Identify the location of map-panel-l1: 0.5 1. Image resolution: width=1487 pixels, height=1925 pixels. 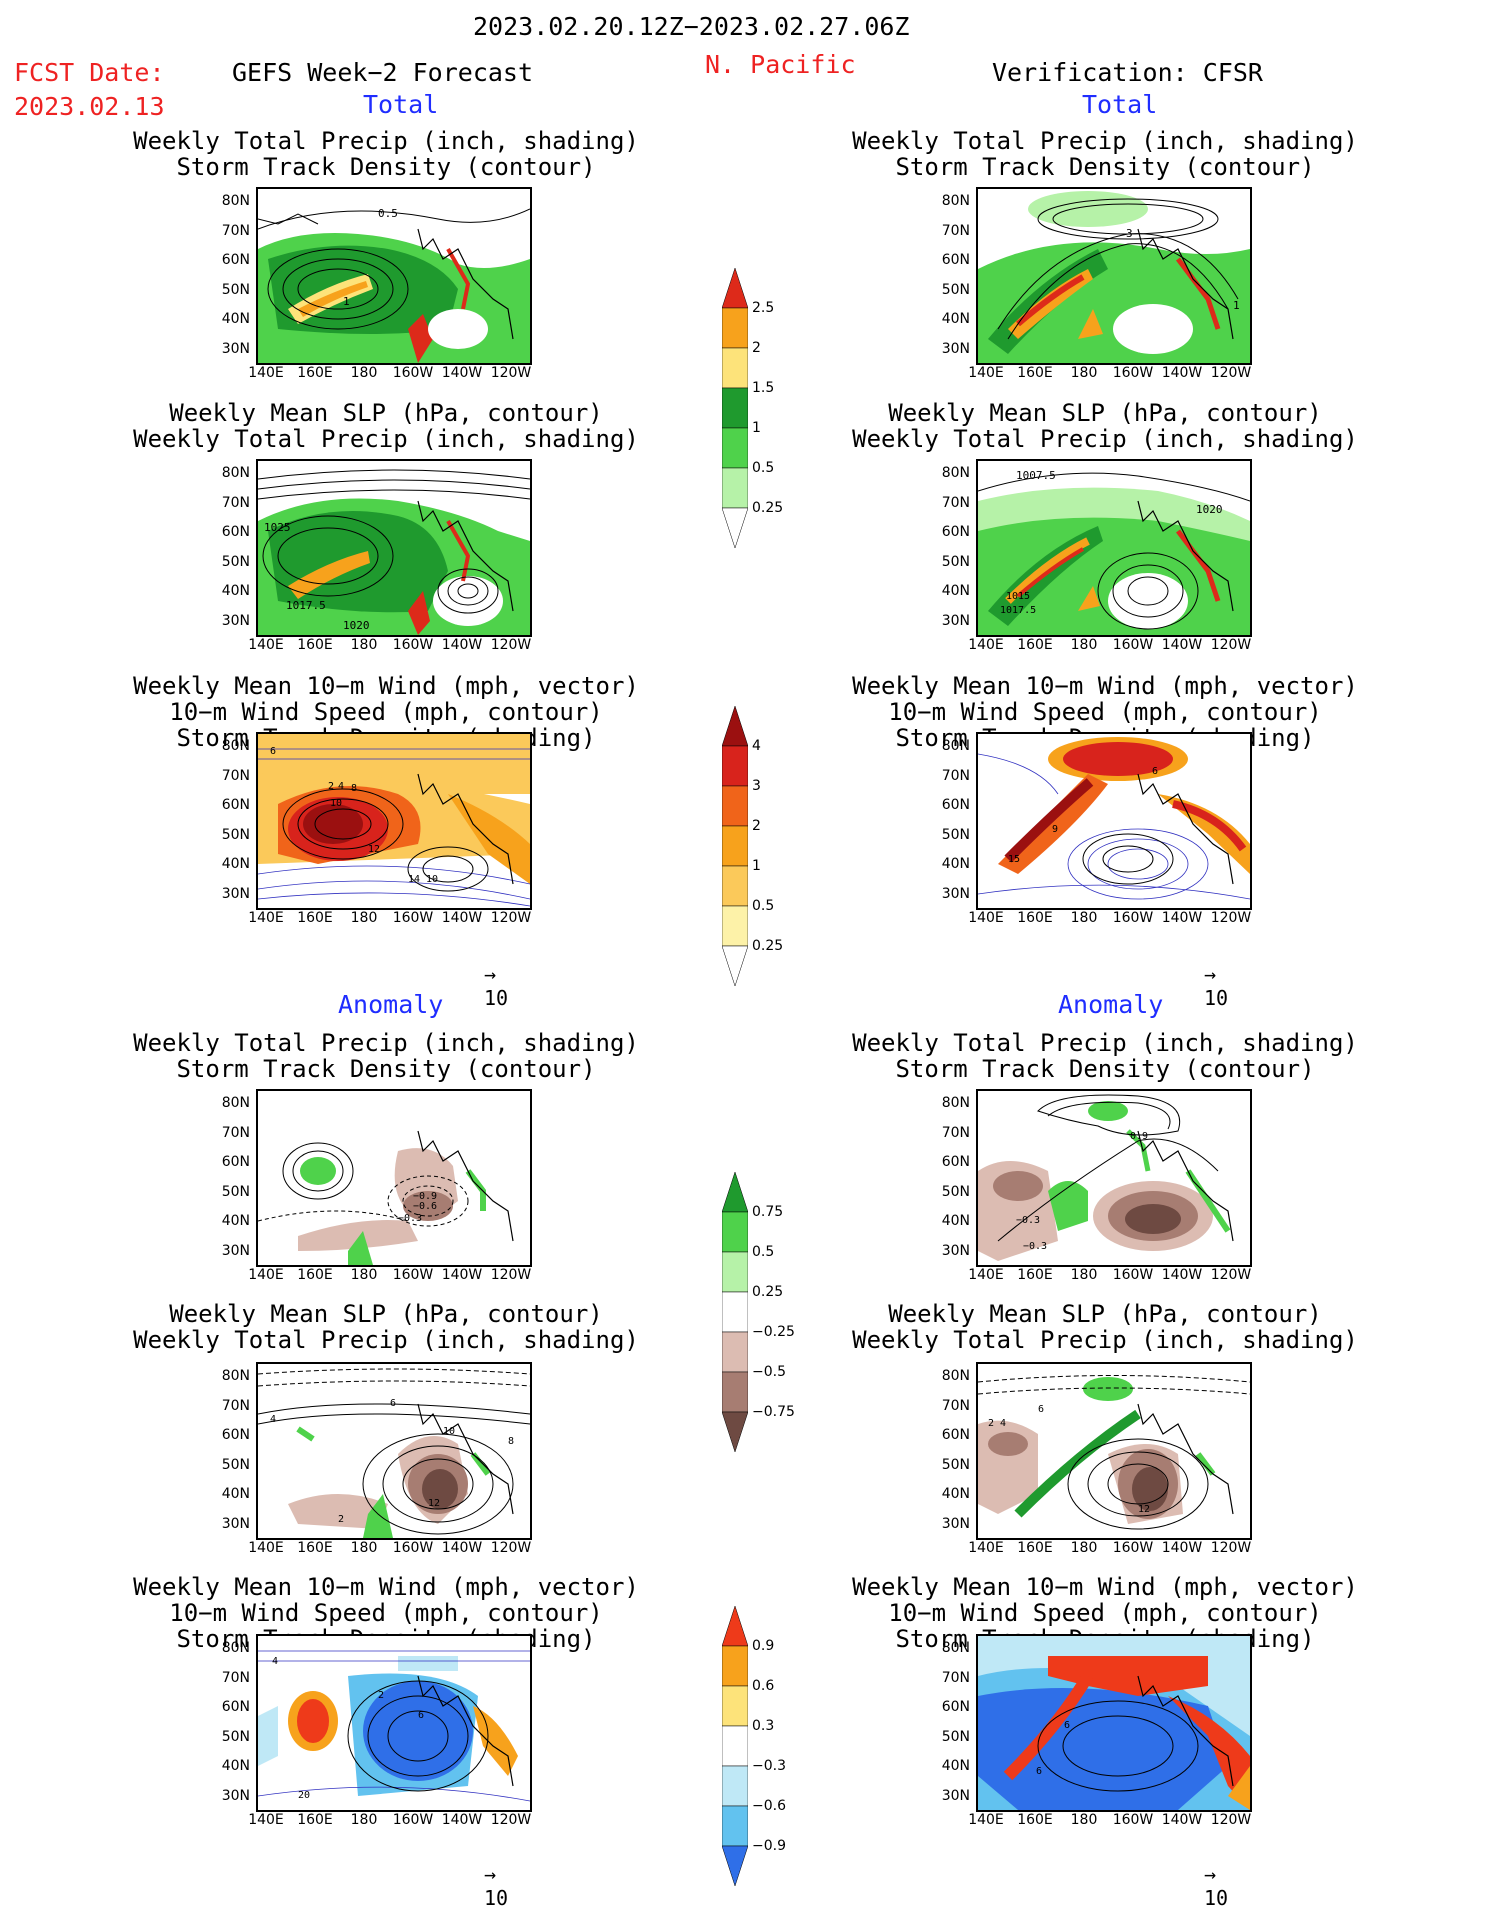
(394, 276).